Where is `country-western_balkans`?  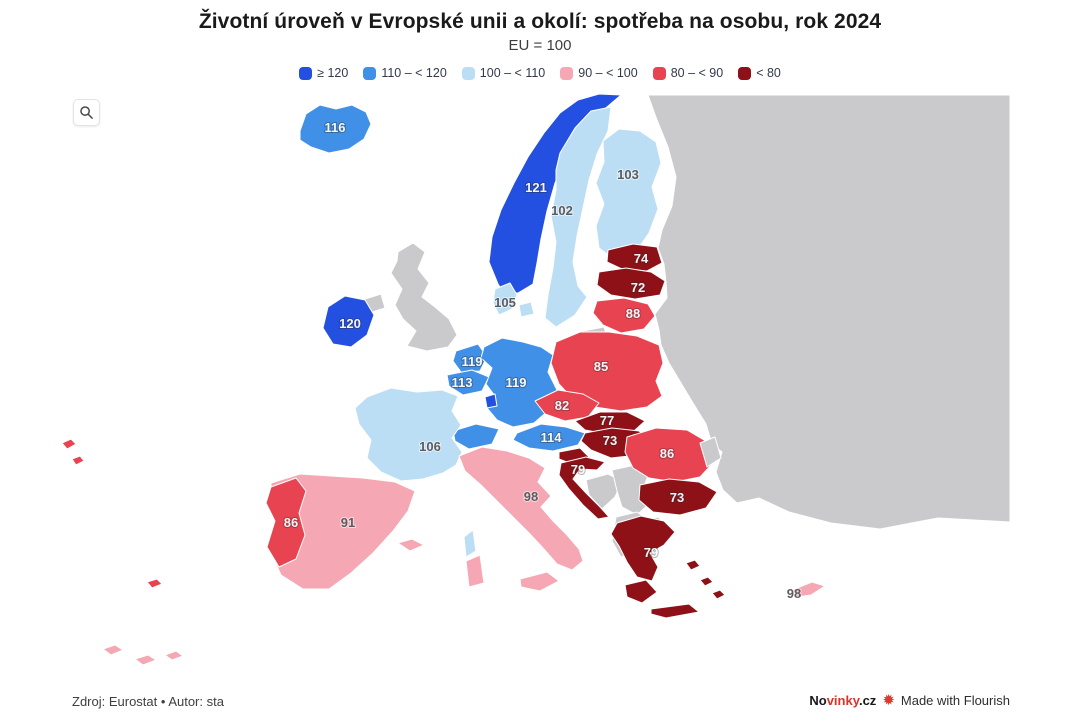
country-western_balkans is located at coordinates (604, 491).